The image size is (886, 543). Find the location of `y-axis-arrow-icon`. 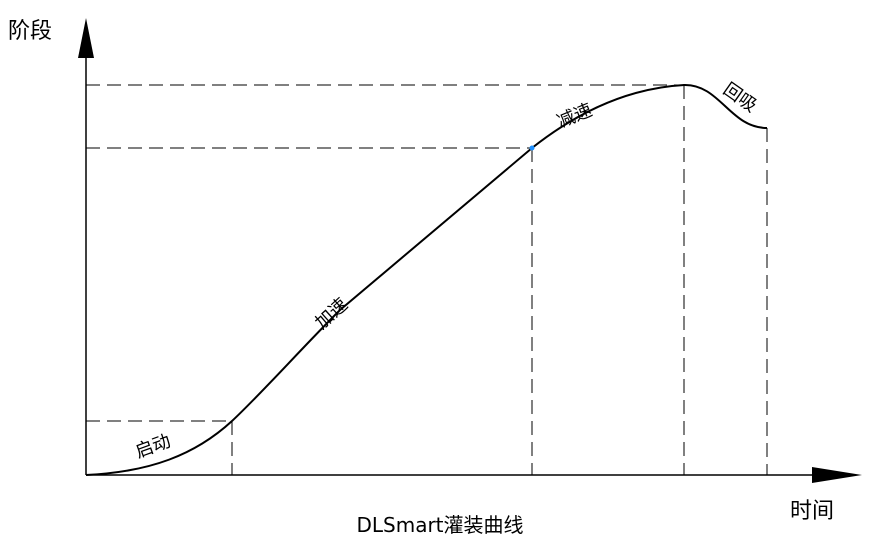

y-axis-arrow-icon is located at coordinates (86, 38).